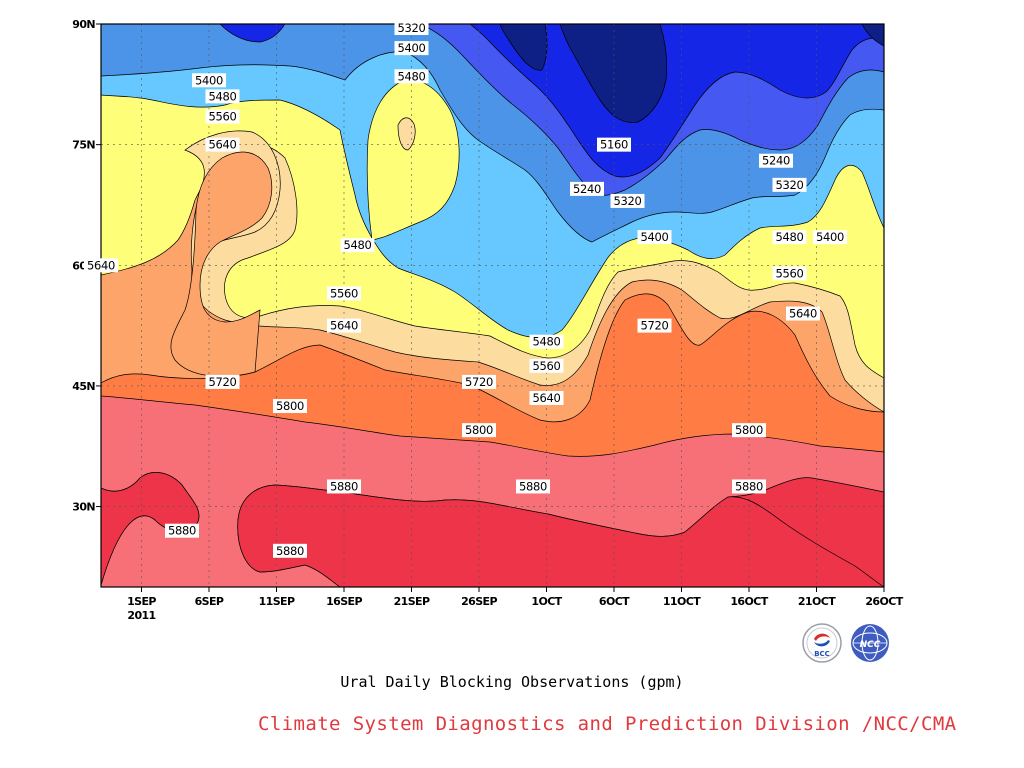 Image resolution: width=1024 pixels, height=768 pixels. Describe the element at coordinates (141, 615) in the screenshot. I see `x-year-label: 2011` at that location.